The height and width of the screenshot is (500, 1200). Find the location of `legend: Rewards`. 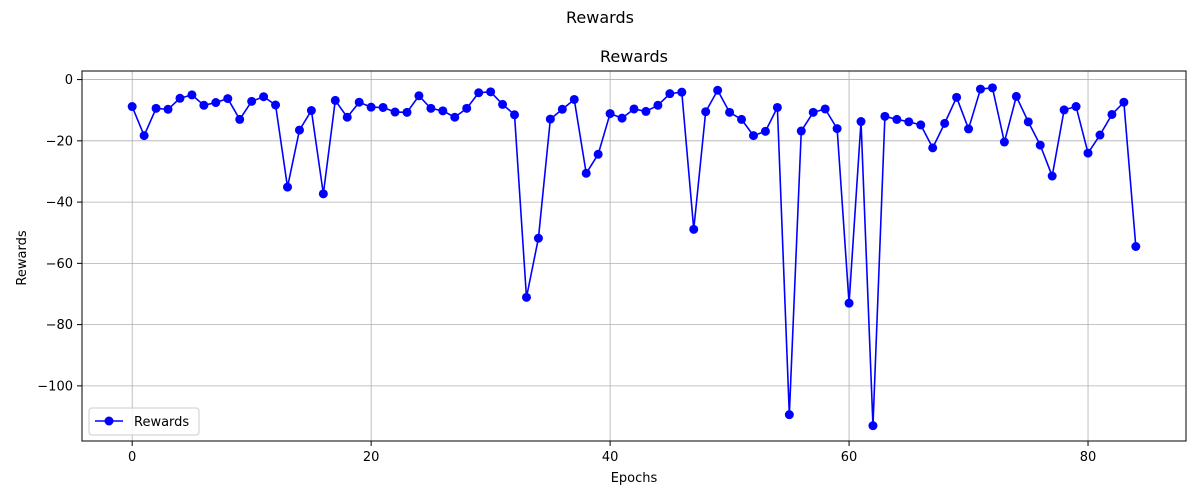

legend: Rewards is located at coordinates (144, 421).